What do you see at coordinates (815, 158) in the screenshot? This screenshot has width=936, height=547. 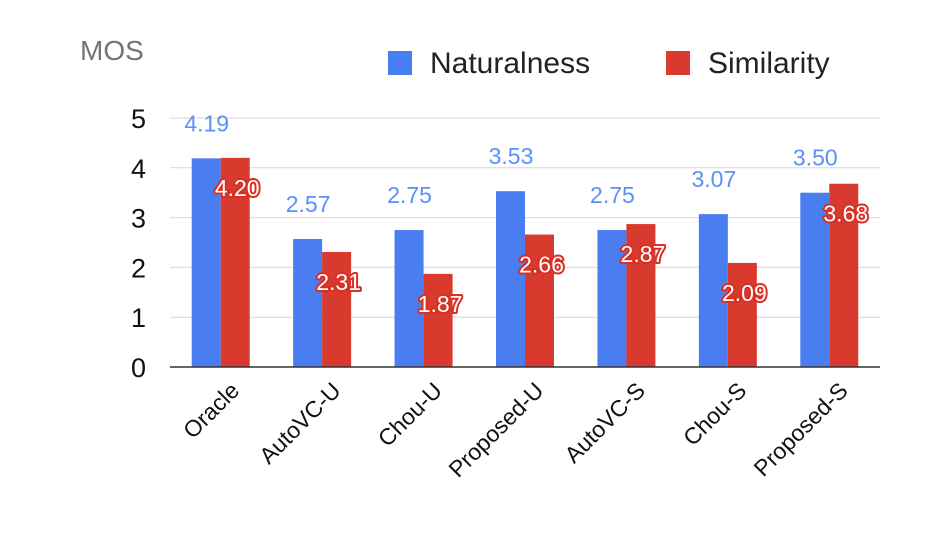 I see `data-label-naturalness-proposed-s: 3.50` at bounding box center [815, 158].